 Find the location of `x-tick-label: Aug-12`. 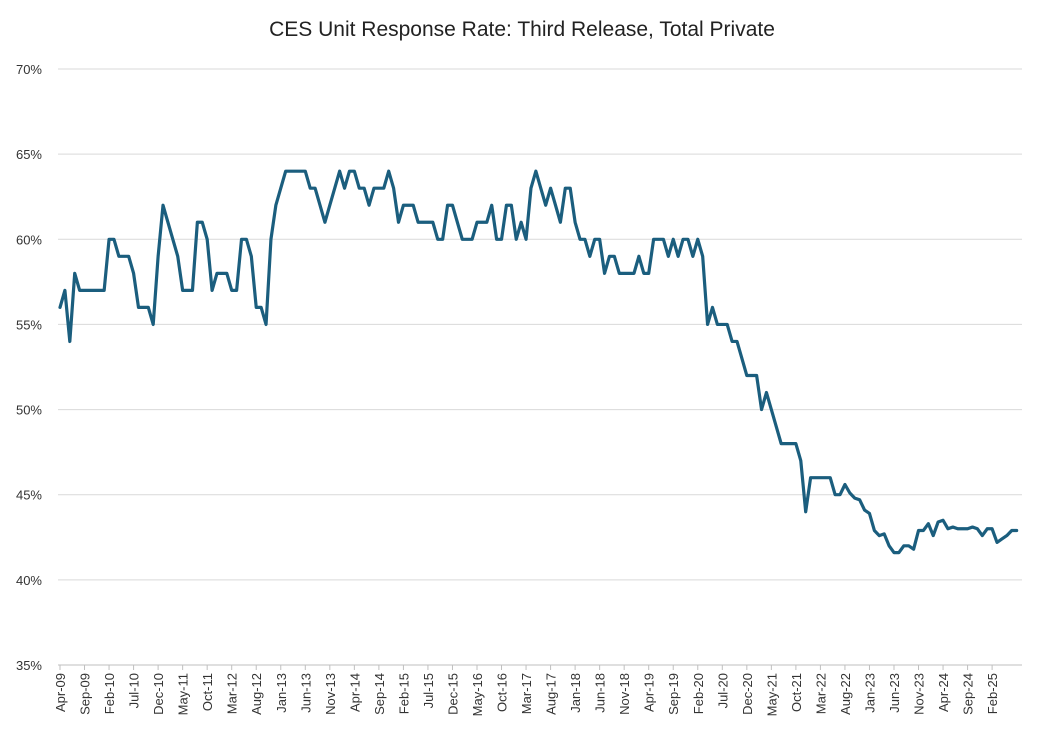

x-tick-label: Aug-12 is located at coordinates (256, 694).